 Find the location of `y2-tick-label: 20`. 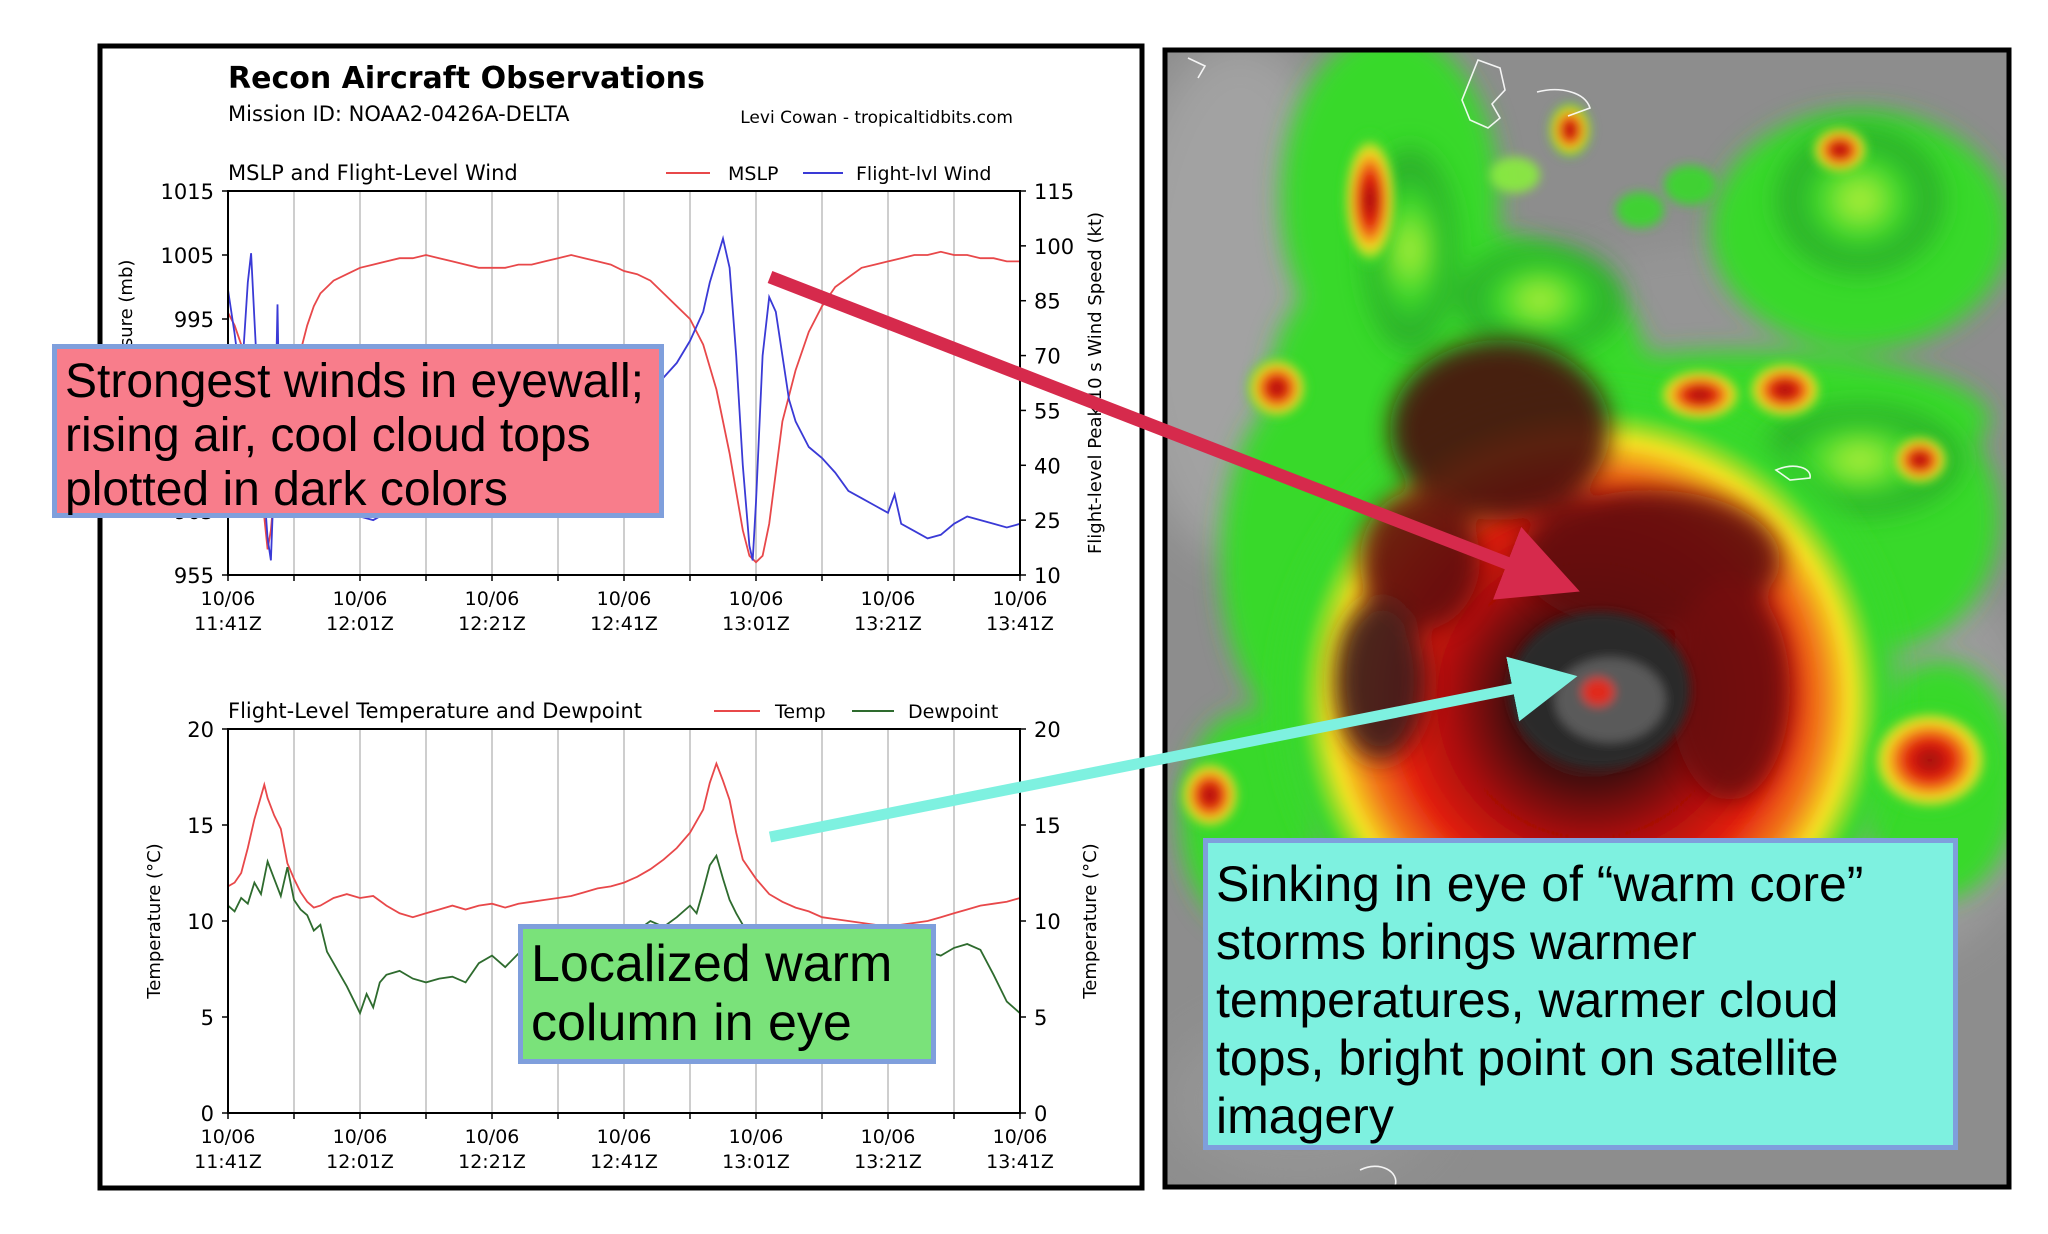

y2-tick-label: 20 is located at coordinates (1047, 730).